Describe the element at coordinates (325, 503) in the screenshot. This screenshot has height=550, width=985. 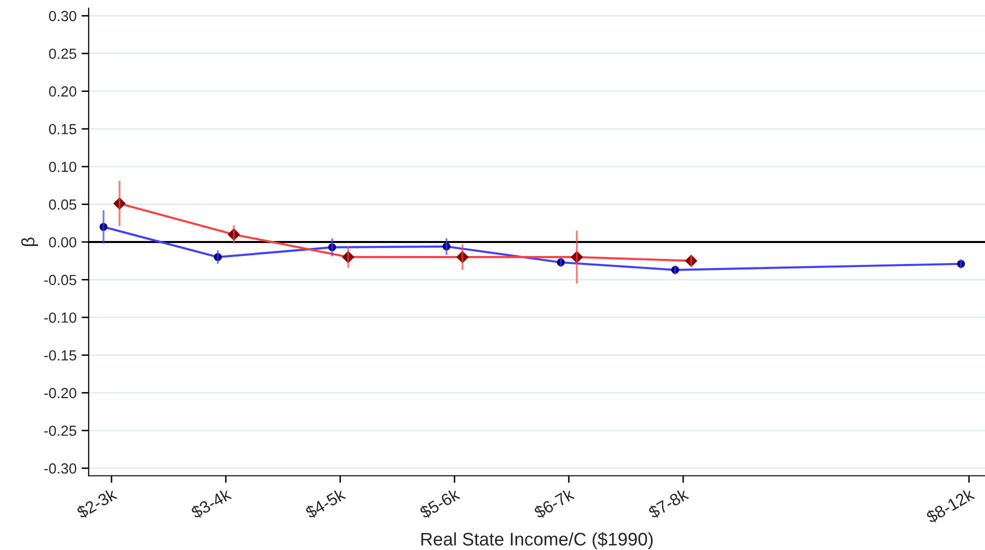
I see `x-tick-label: $4-5k` at that location.